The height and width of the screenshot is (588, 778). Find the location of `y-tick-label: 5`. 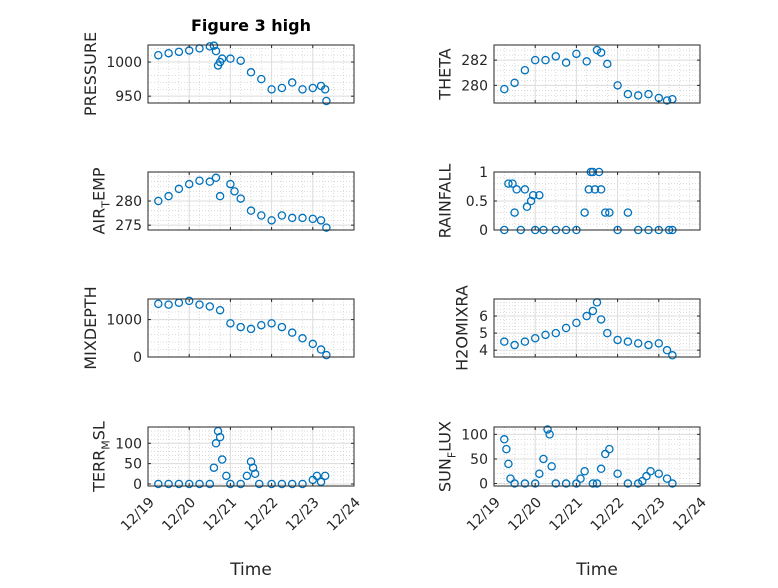

y-tick-label: 5 is located at coordinates (483, 334).